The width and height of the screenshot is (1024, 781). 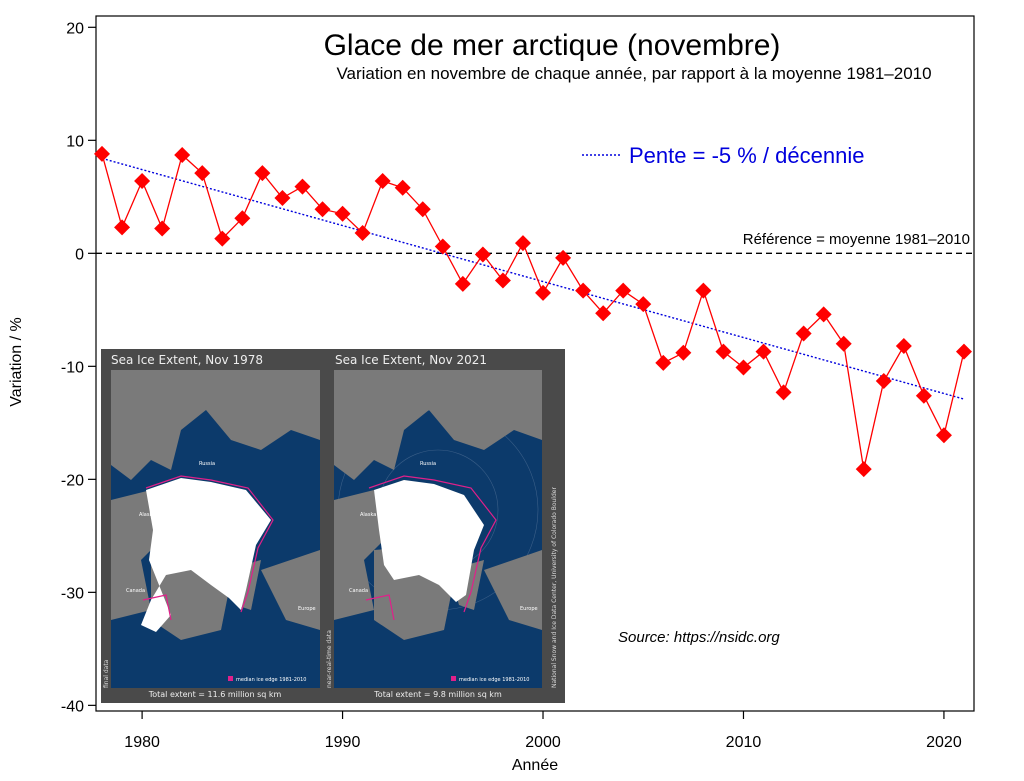 I want to click on data-point-1998, so click(x=502, y=280).